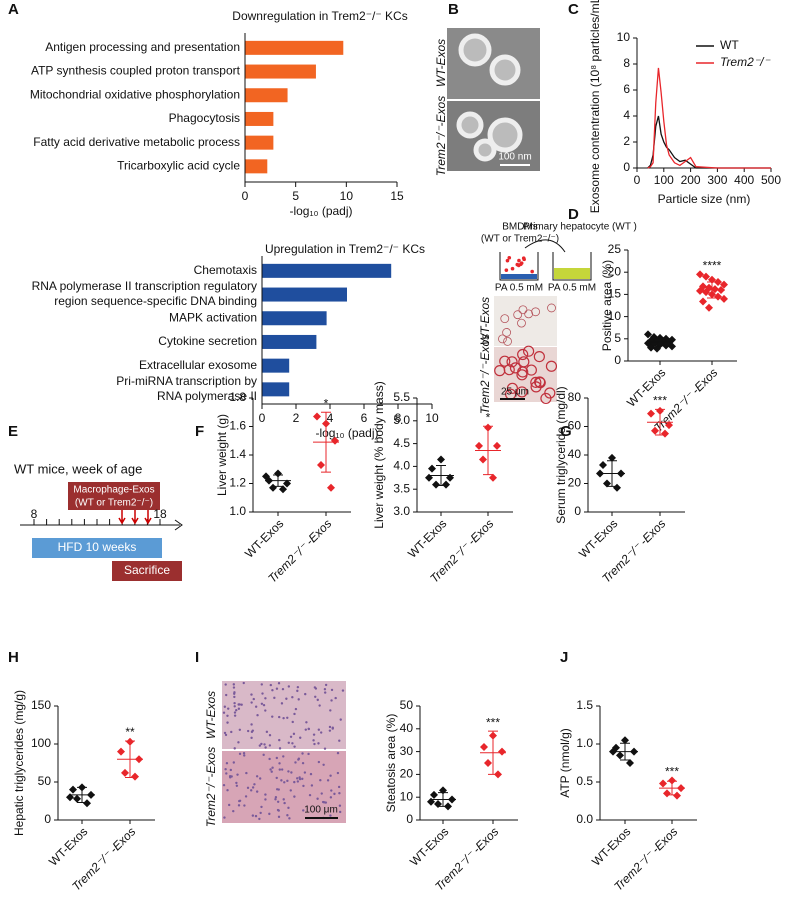 The width and height of the screenshot is (799, 920). I want to click on y-tick-label: 1.0, so click(237, 511).